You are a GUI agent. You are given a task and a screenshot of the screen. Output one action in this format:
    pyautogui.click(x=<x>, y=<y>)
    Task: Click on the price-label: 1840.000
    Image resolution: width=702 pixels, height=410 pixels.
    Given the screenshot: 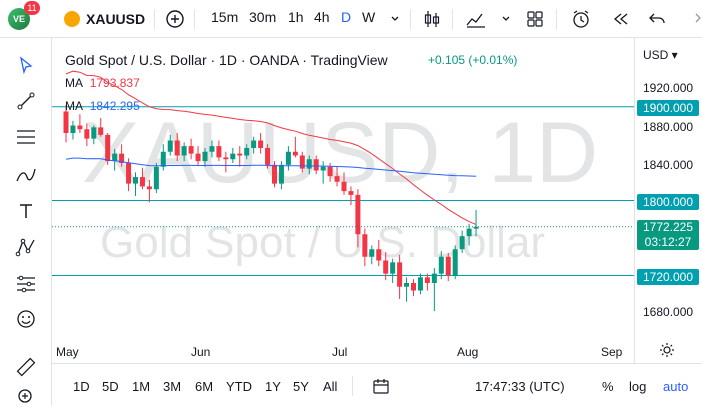 What is the action you would take?
    pyautogui.click(x=668, y=165)
    